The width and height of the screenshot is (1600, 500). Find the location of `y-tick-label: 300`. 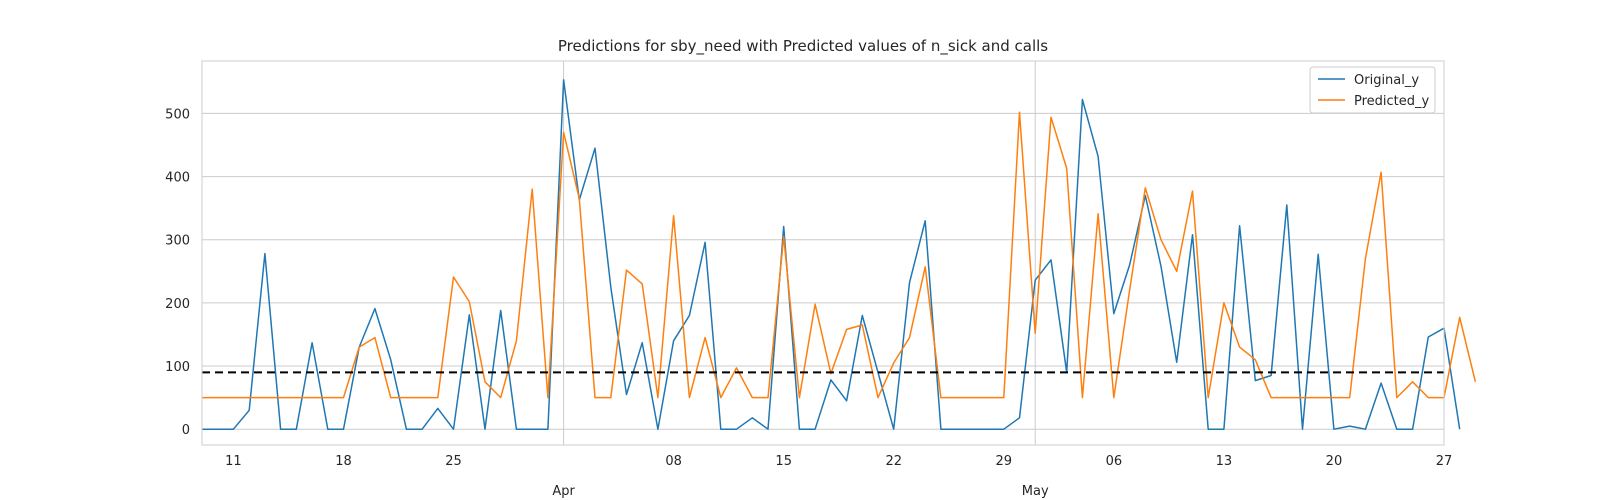

y-tick-label: 300 is located at coordinates (177, 241).